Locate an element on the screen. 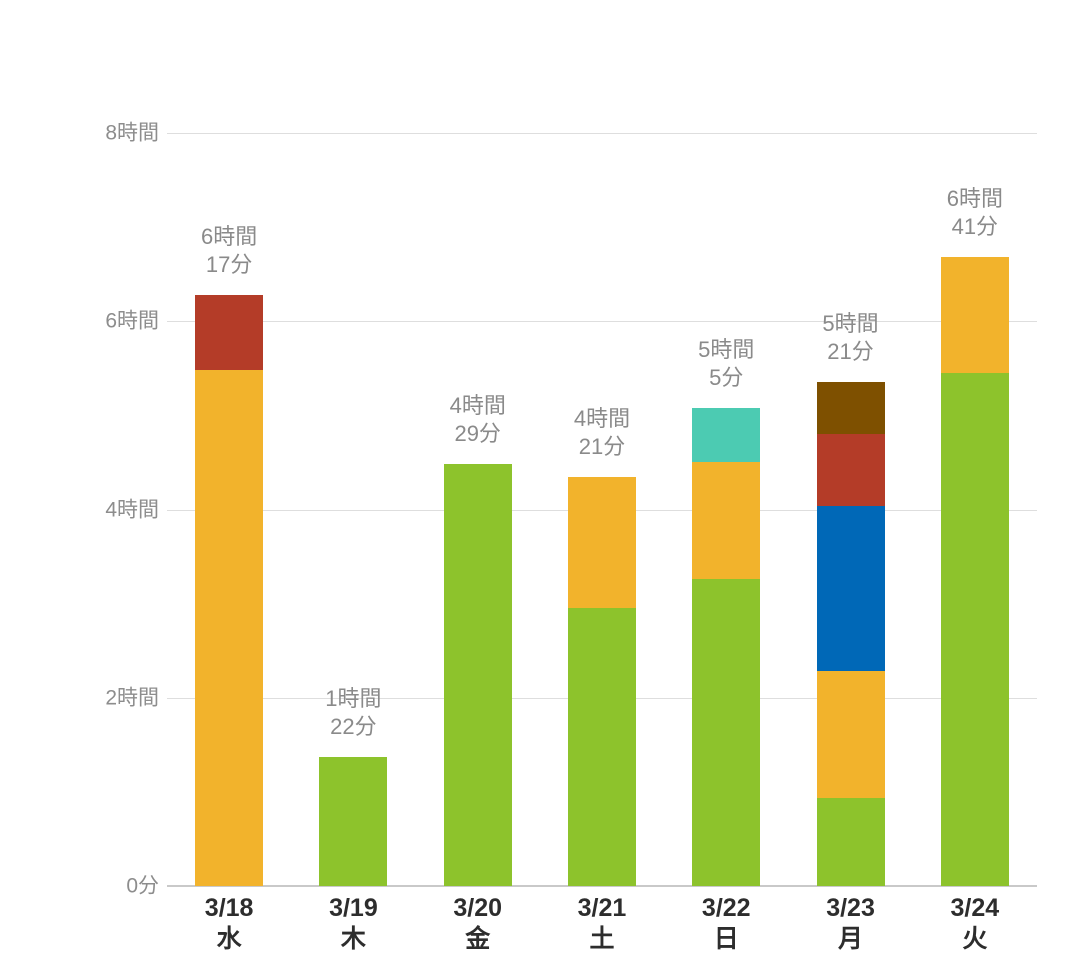 Image resolution: width=1079 pixels, height=961 pixels. y-tick-label: 0分 is located at coordinates (142, 886).